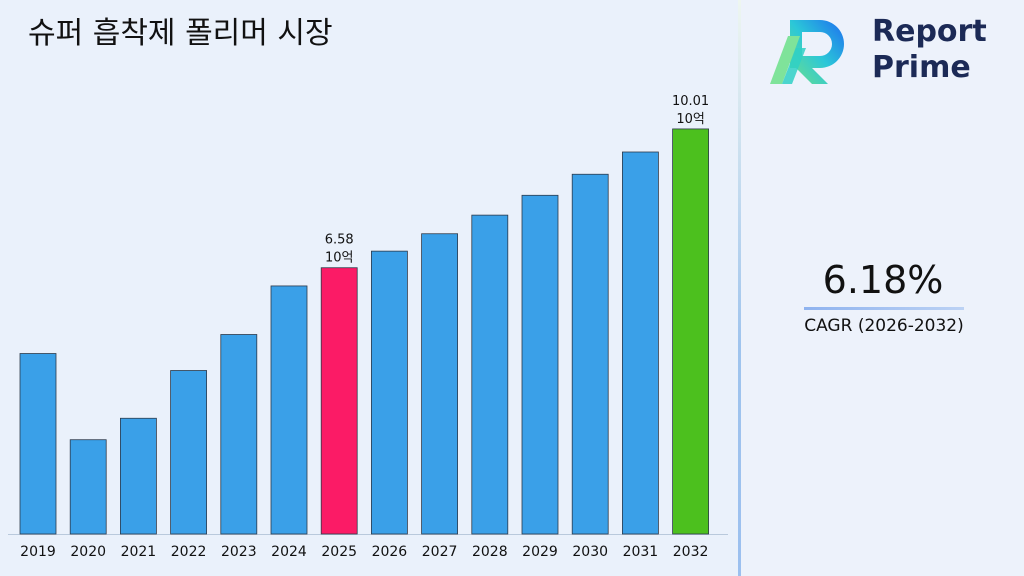 The width and height of the screenshot is (1024, 576). What do you see at coordinates (390, 552) in the screenshot?
I see `x-tick-label-2026: 2026` at bounding box center [390, 552].